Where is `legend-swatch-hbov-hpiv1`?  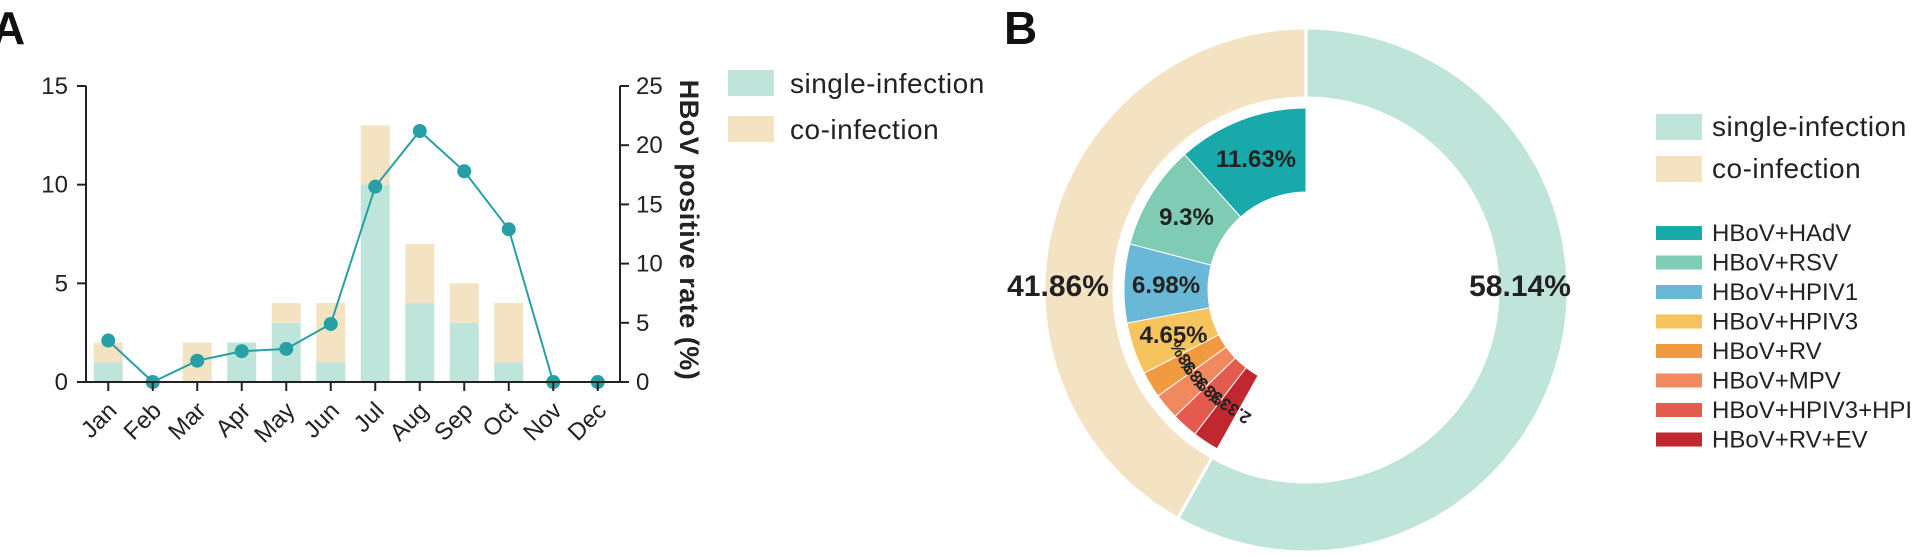 legend-swatch-hbov-hpiv1 is located at coordinates (1679, 292).